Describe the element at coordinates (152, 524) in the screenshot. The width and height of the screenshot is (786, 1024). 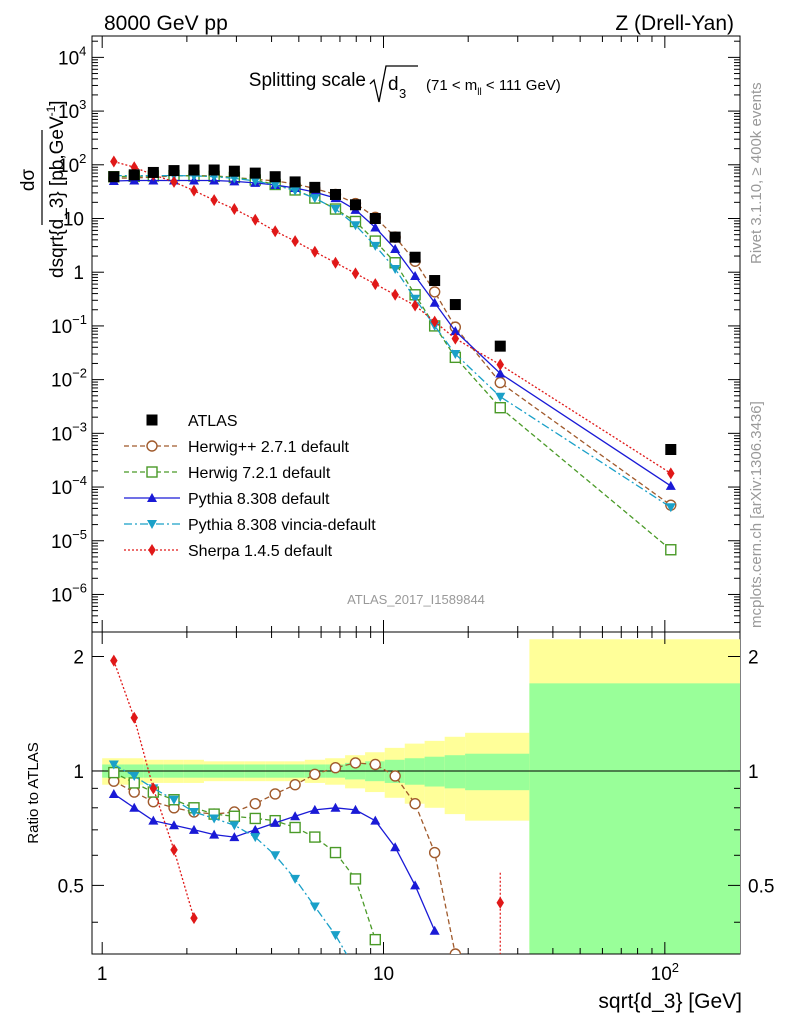
I see `legend-marker-pythia-8-308-vincia-default` at that location.